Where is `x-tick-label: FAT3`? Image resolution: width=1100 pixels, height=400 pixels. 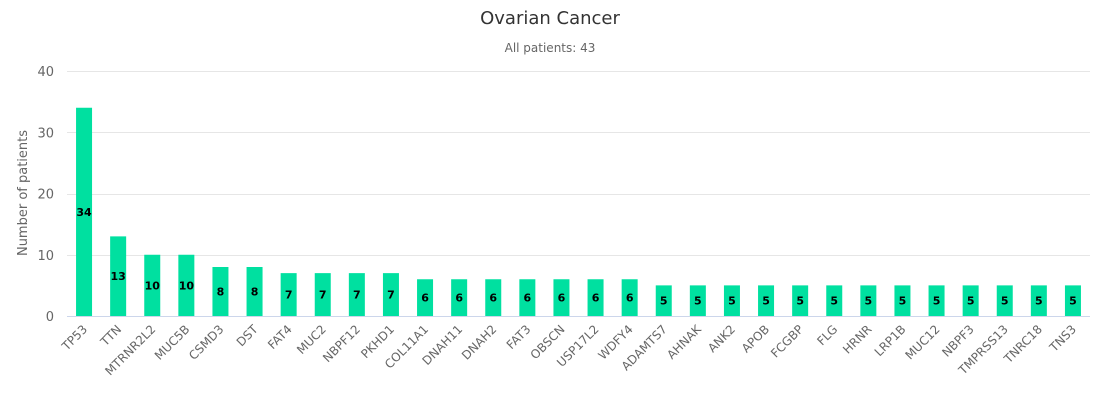 x-tick-label: FAT3 is located at coordinates (519, 337).